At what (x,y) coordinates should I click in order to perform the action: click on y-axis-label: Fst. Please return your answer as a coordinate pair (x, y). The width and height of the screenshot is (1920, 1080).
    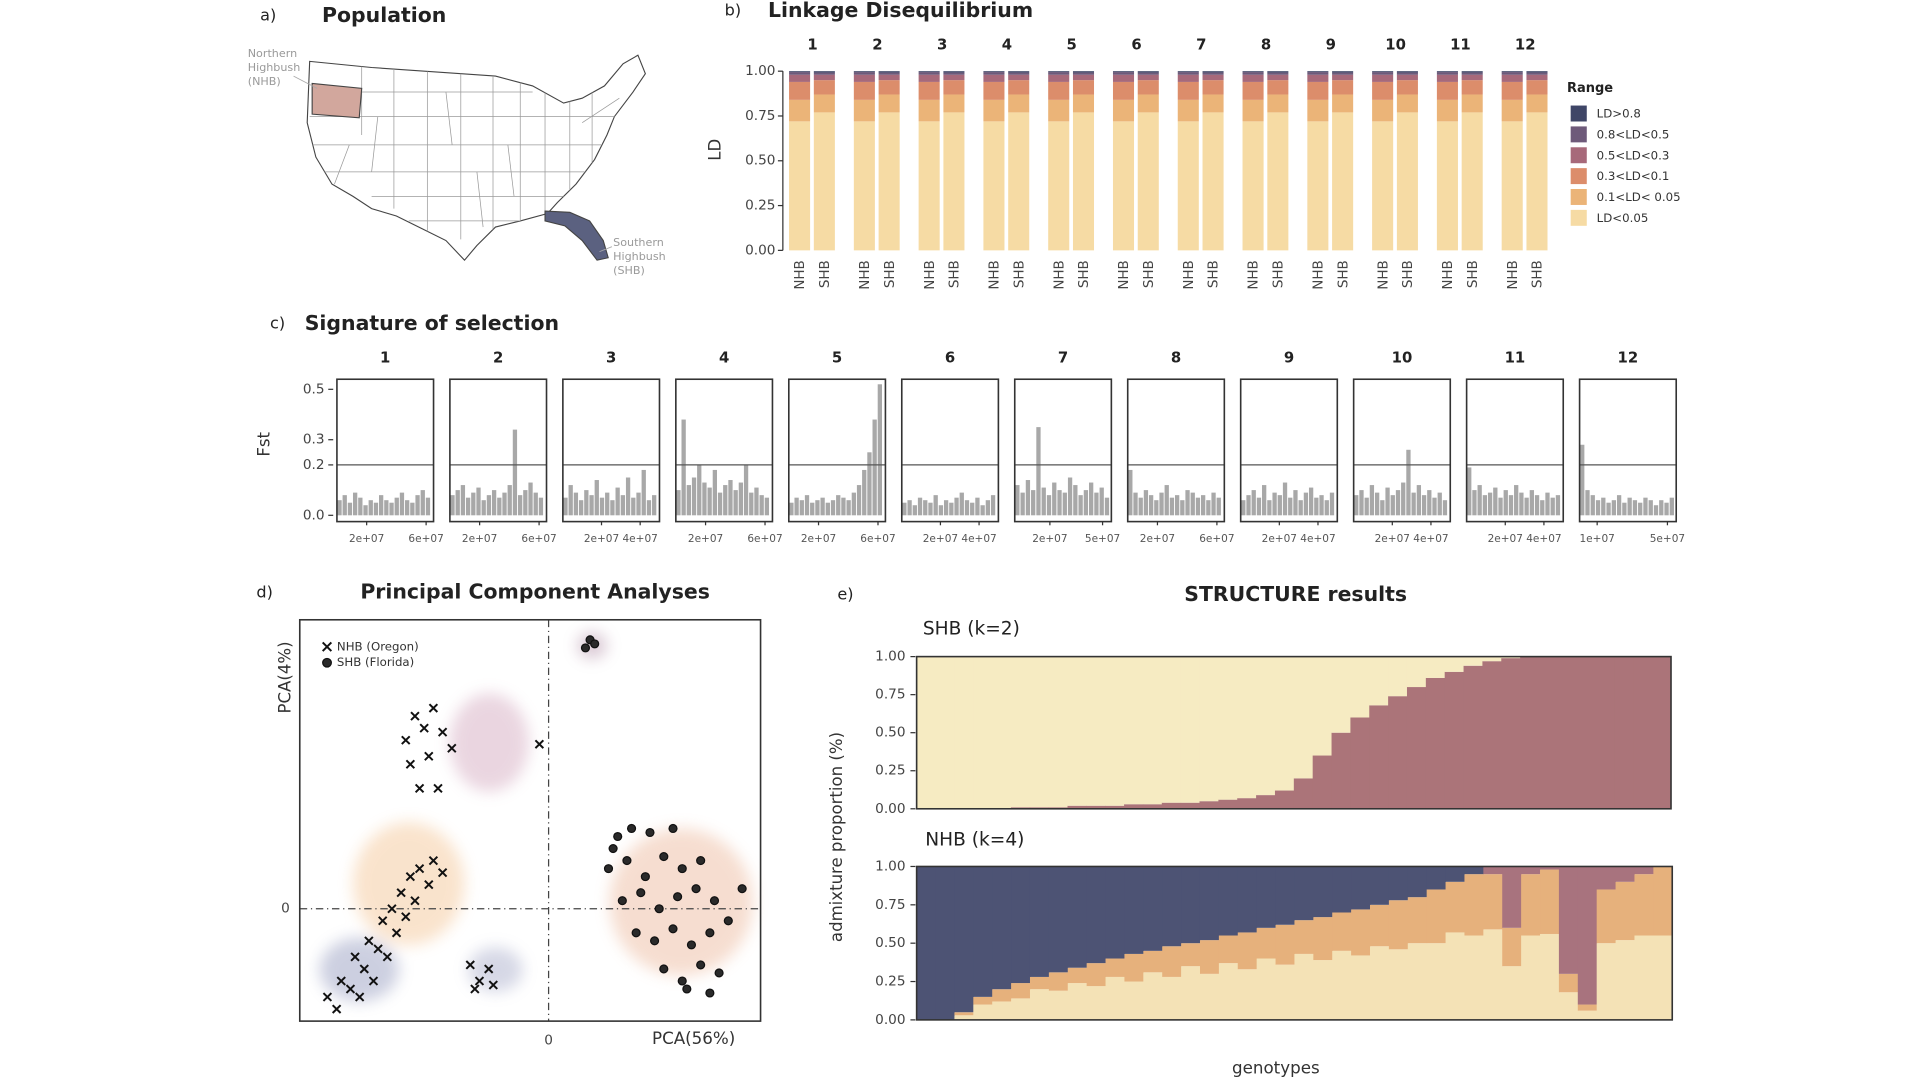
    Looking at the image, I should click on (264, 443).